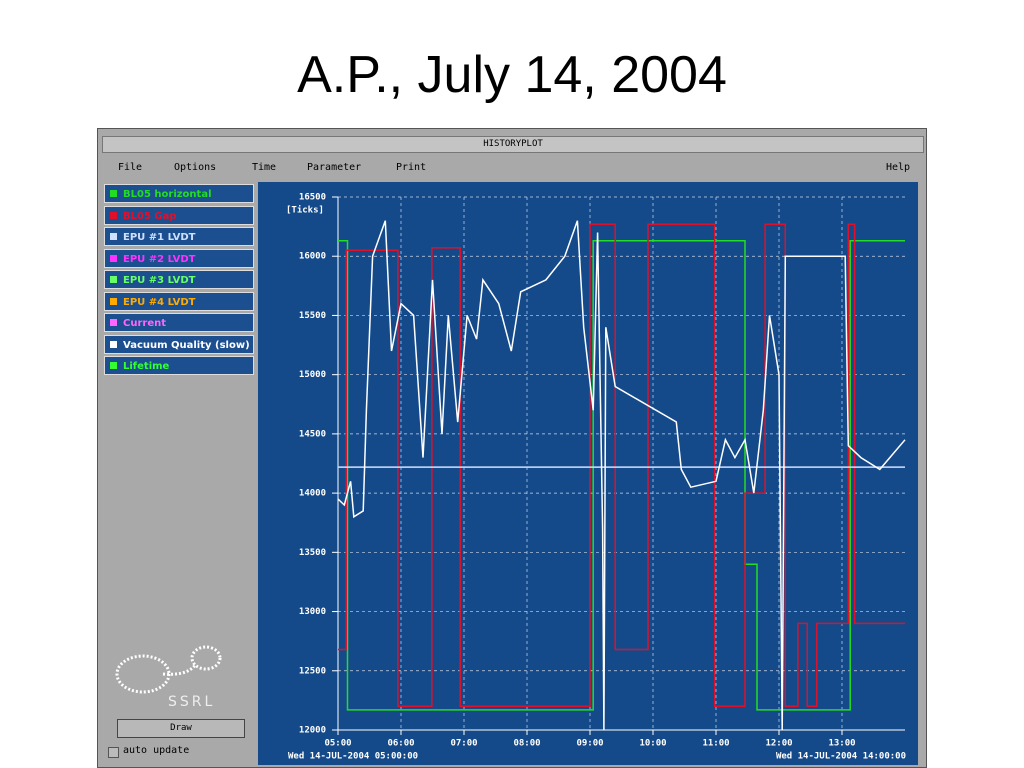 The height and width of the screenshot is (768, 1024). Describe the element at coordinates (512, 168) in the screenshot. I see `menu-bar: File Options Time Parameter Print Help` at that location.